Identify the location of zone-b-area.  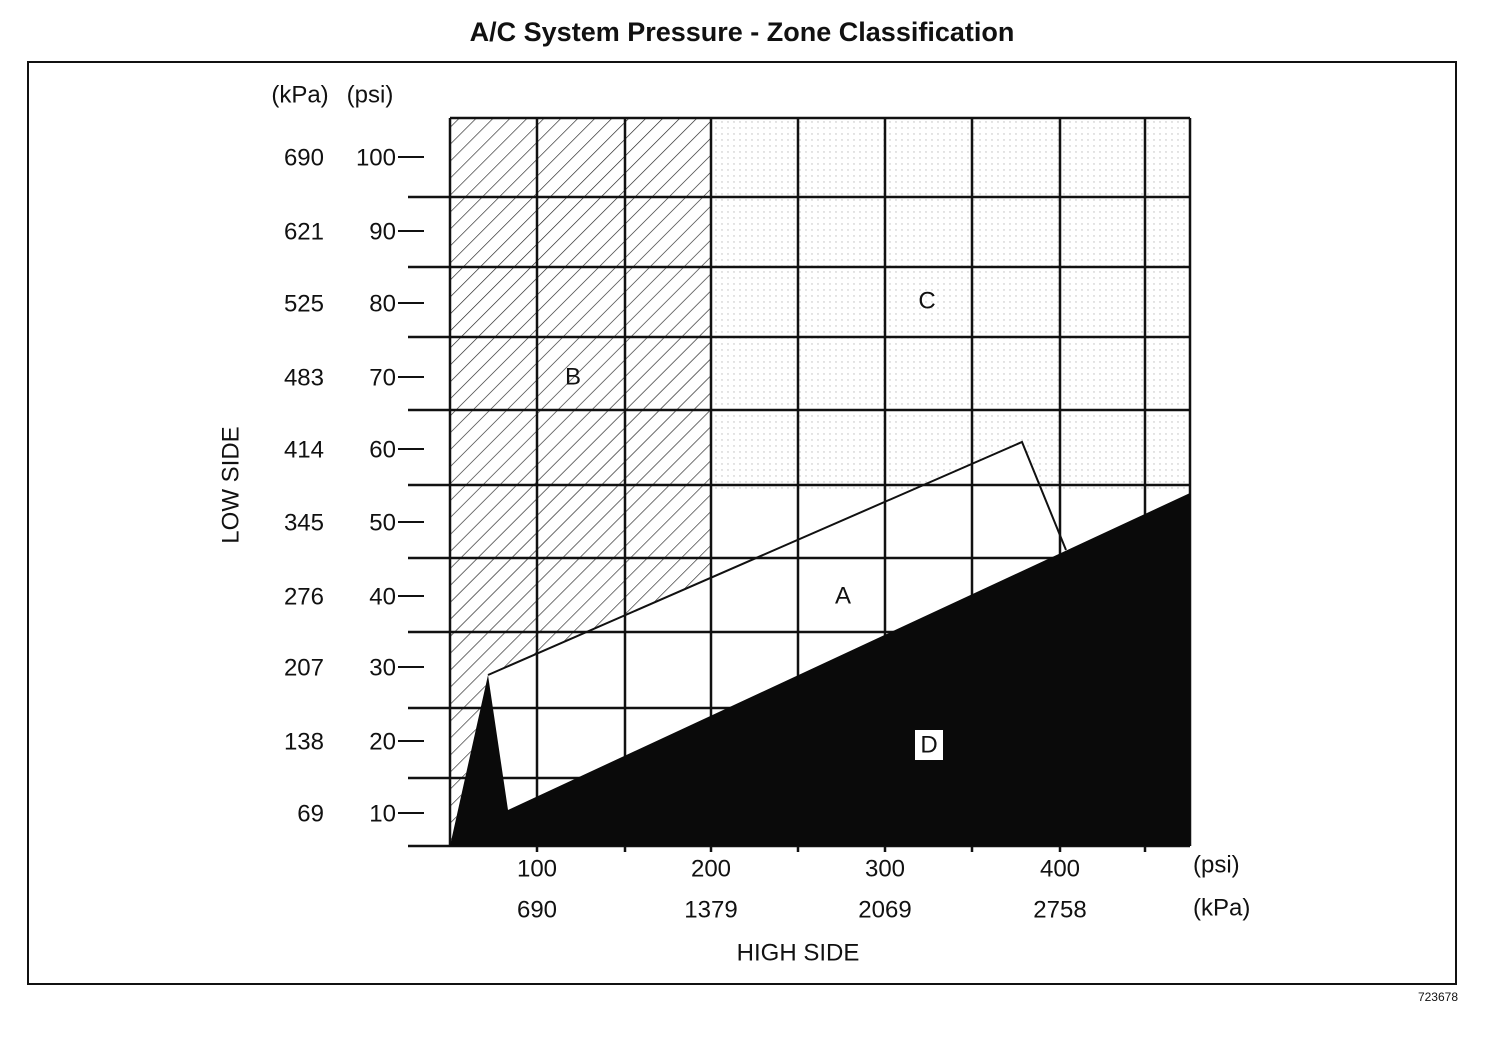
(580, 482).